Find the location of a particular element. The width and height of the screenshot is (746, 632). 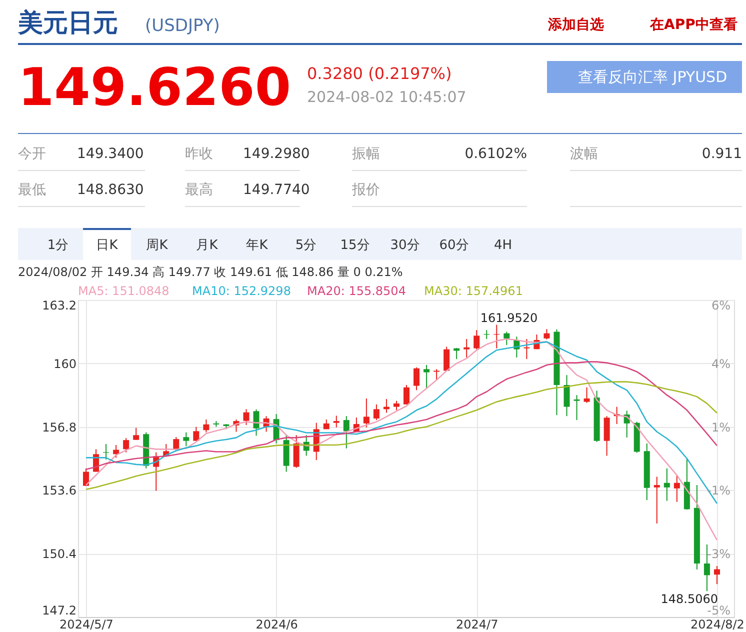

text: 2024-08-02 10:45:07 is located at coordinates (386, 97).